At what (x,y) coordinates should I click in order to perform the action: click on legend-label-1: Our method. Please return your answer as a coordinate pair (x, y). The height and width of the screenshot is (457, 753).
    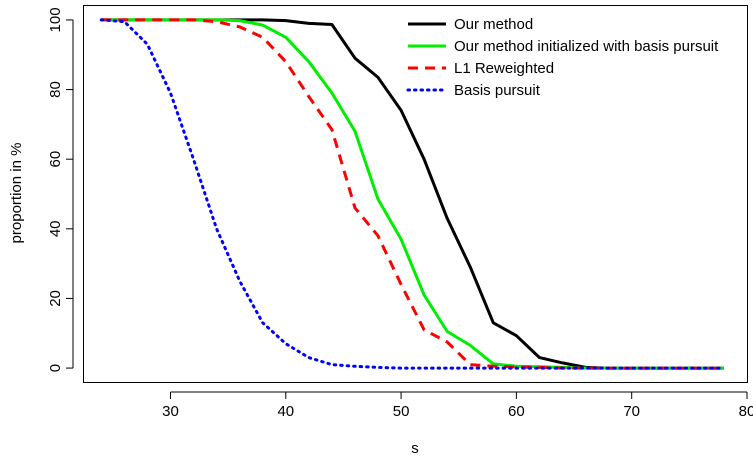
    Looking at the image, I should click on (493, 24).